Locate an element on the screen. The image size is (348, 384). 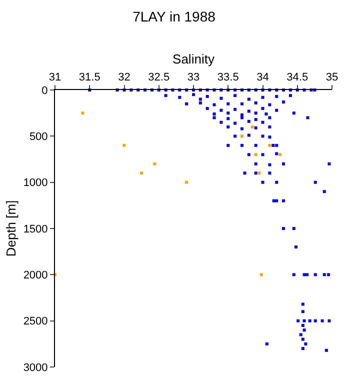
y-tick-label: 2500 is located at coordinates (35, 322).